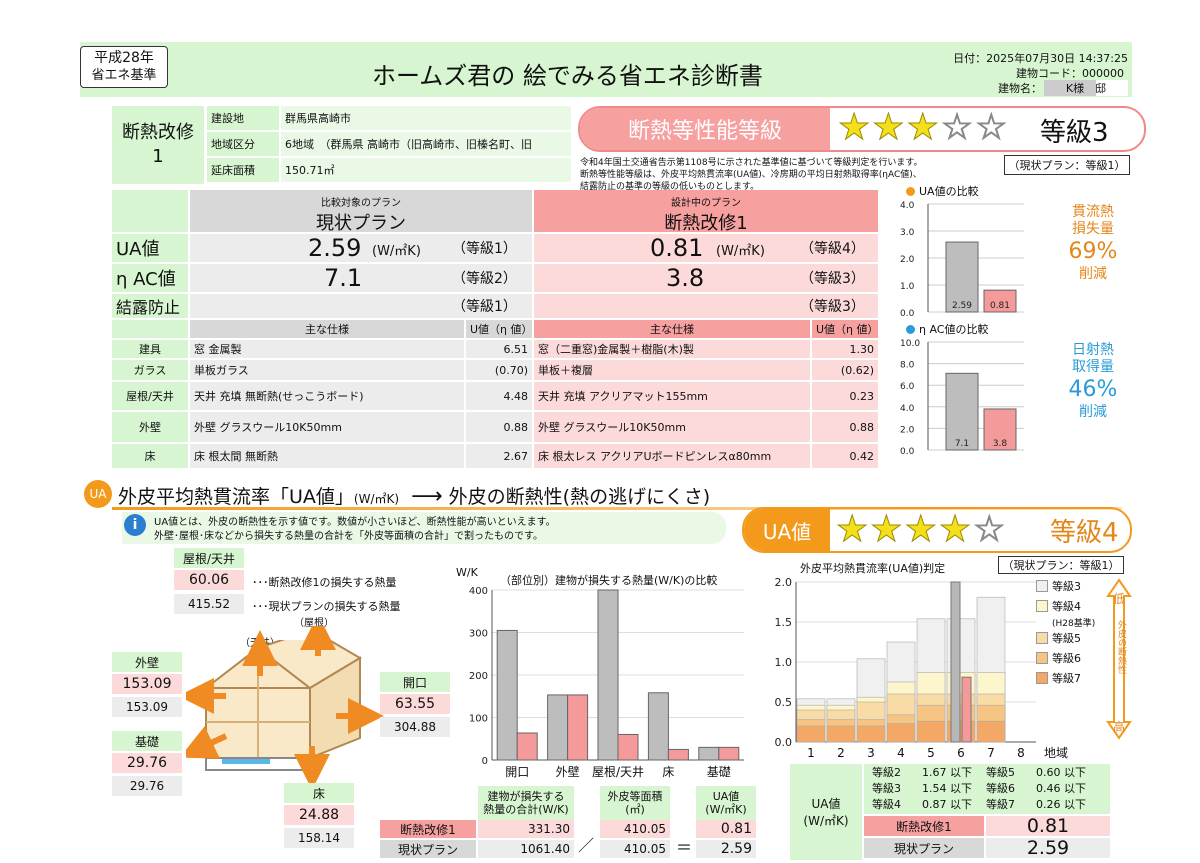 This screenshot has height=863, width=1200. Describe the element at coordinates (1093, 381) in the screenshot. I see `eta-reduction: 日射熱 取得量 46% 削減` at that location.